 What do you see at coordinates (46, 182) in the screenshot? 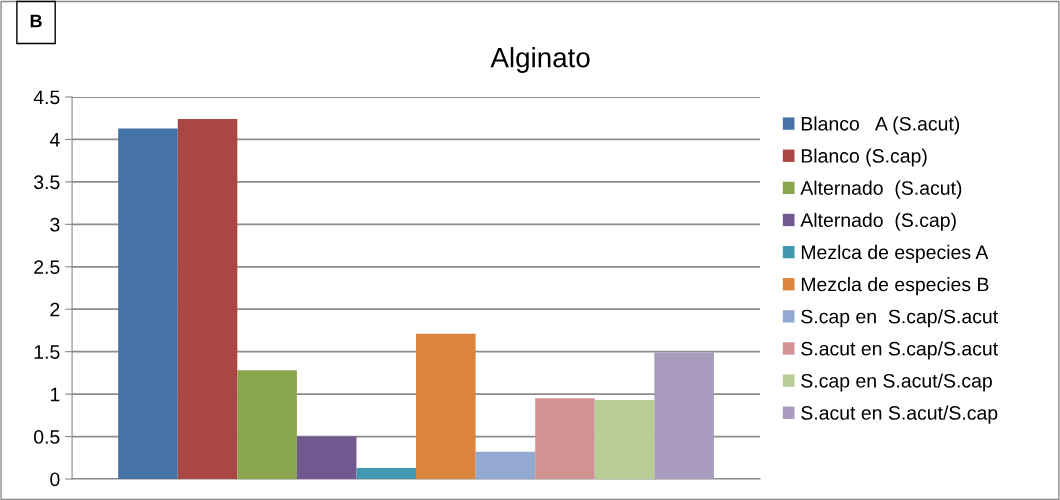
I see `y-tick-label: 3.5` at bounding box center [46, 182].